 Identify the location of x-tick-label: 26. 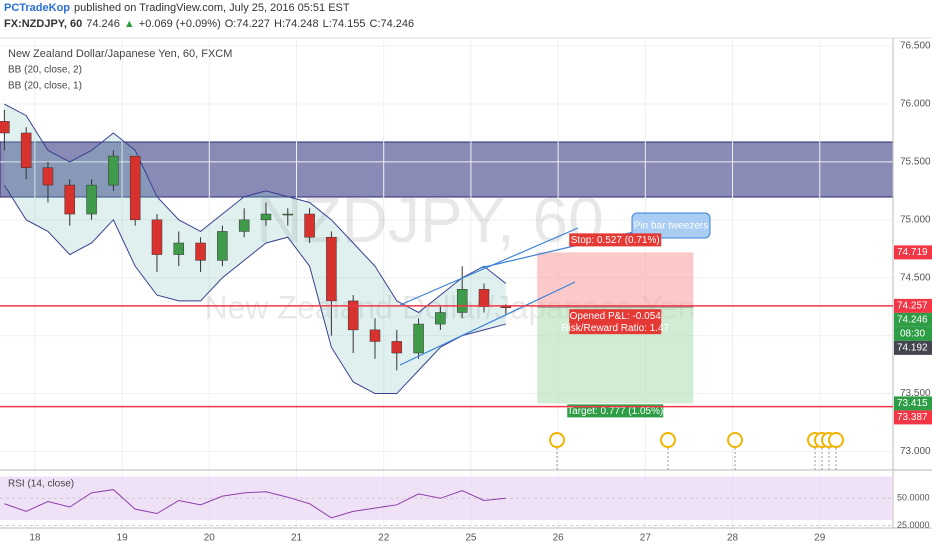
(559, 538).